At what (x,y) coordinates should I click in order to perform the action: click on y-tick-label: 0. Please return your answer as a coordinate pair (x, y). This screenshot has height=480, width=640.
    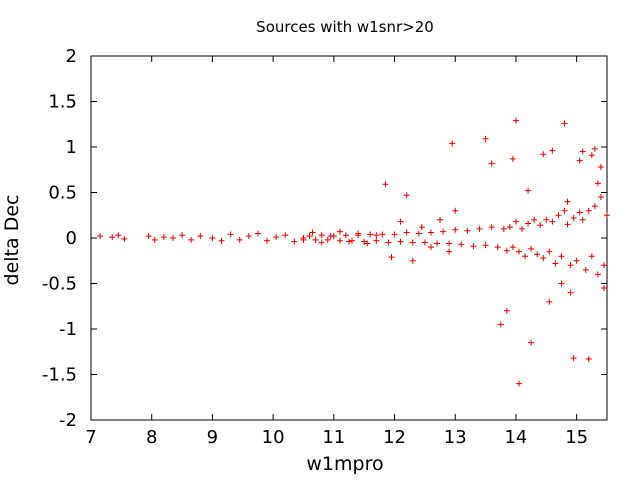
    Looking at the image, I should click on (71, 238).